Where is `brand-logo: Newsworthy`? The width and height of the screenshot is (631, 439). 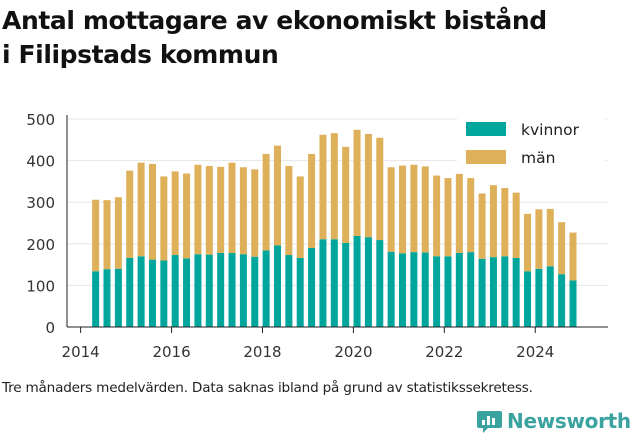
brand-logo: Newsworthy is located at coordinates (554, 420).